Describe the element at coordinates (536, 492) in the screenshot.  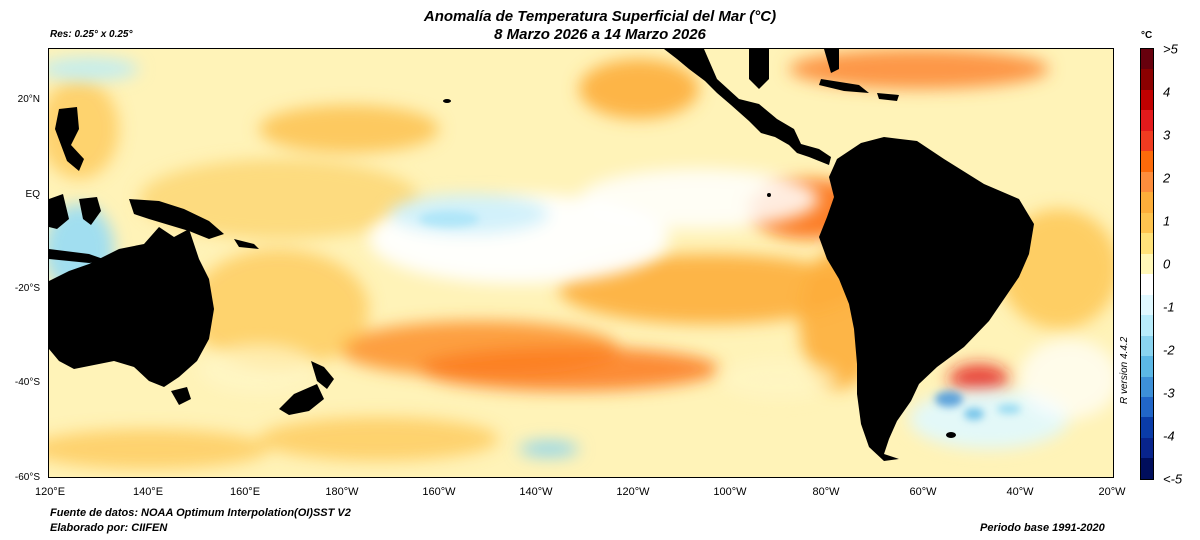
I see `lon-label-140w: 140°W` at that location.